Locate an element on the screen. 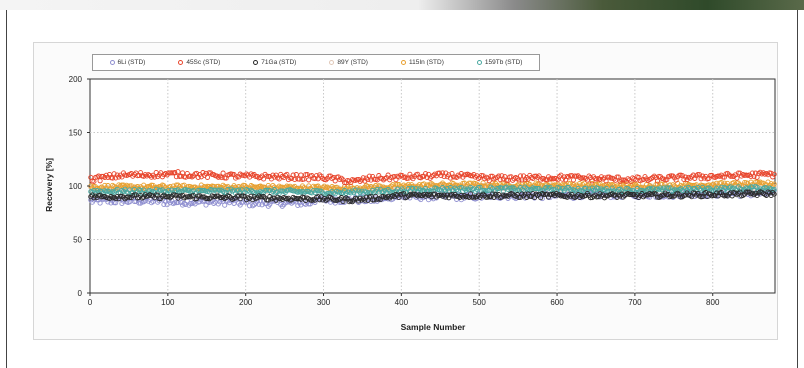 This screenshot has height=368, width=804. x-tick-label: 100 is located at coordinates (168, 302).